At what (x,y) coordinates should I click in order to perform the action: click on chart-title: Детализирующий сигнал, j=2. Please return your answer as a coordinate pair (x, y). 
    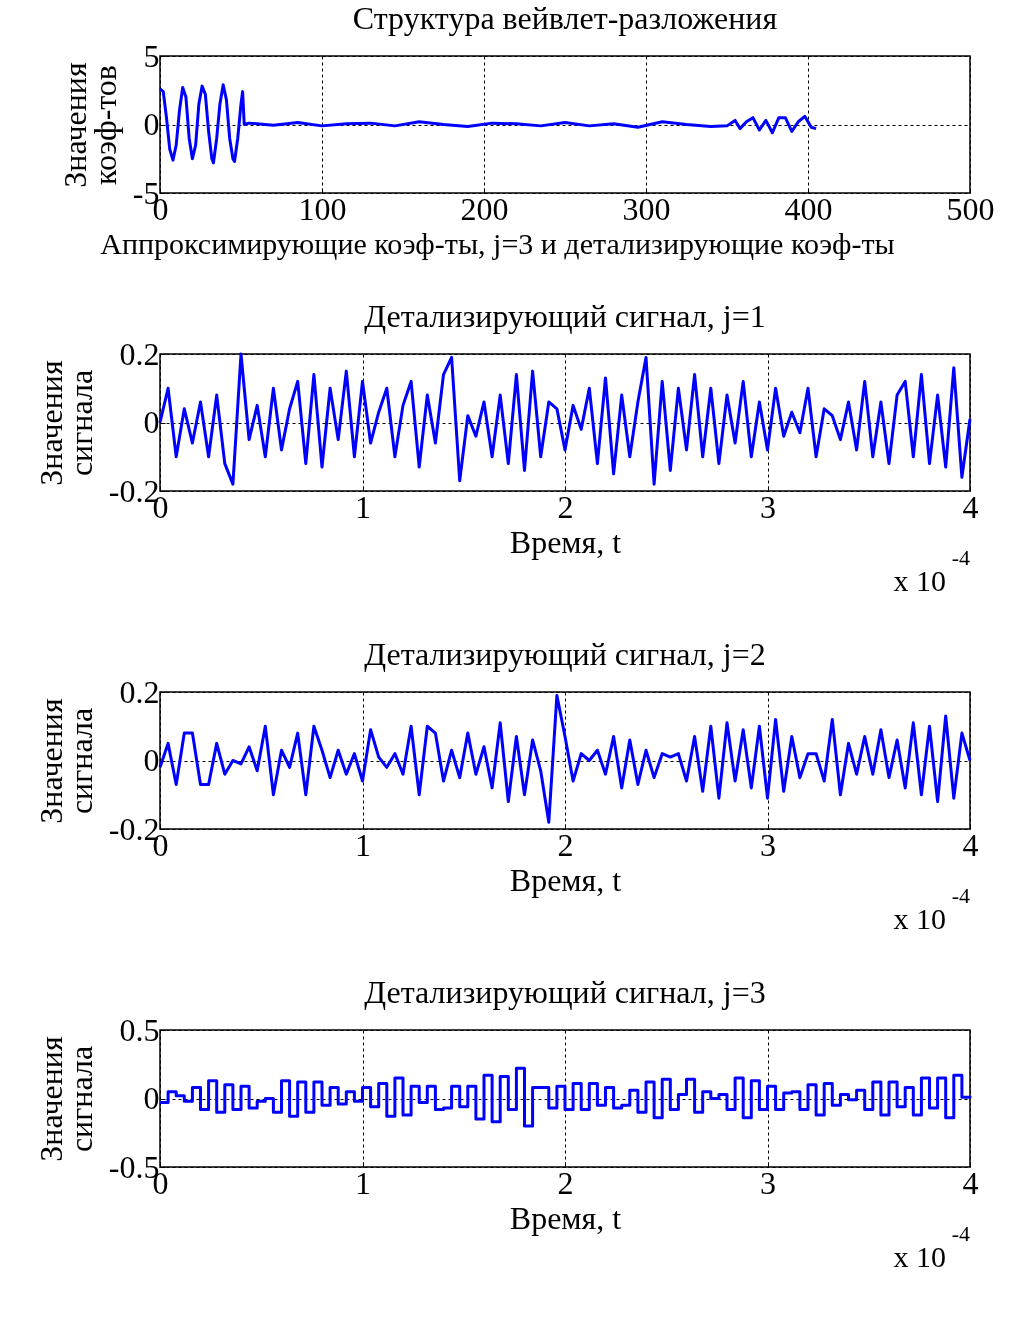
    Looking at the image, I should click on (565, 654).